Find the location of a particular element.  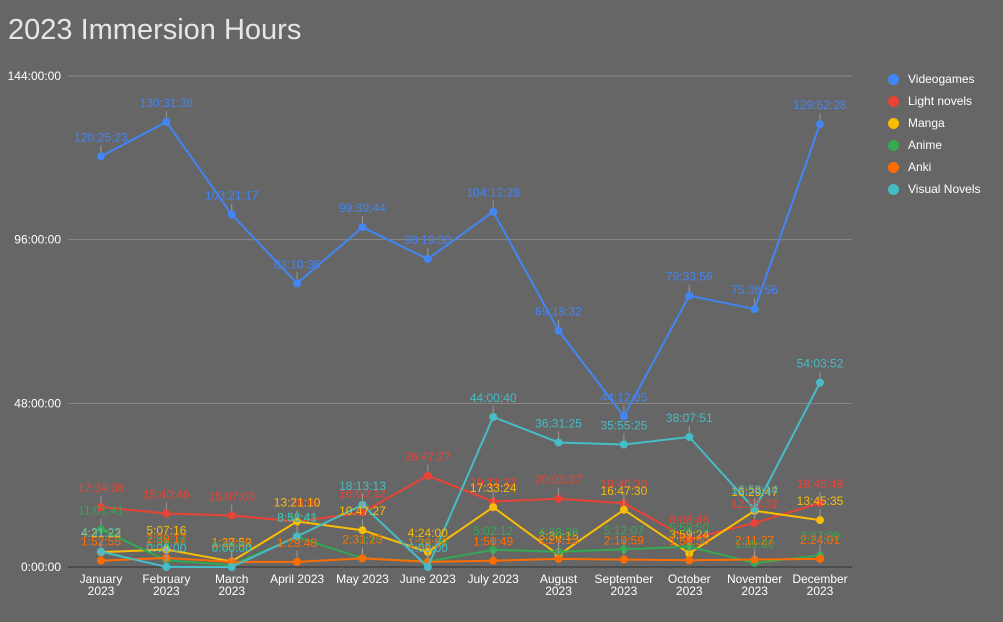

data-label: 2:39:17 is located at coordinates (166, 539).